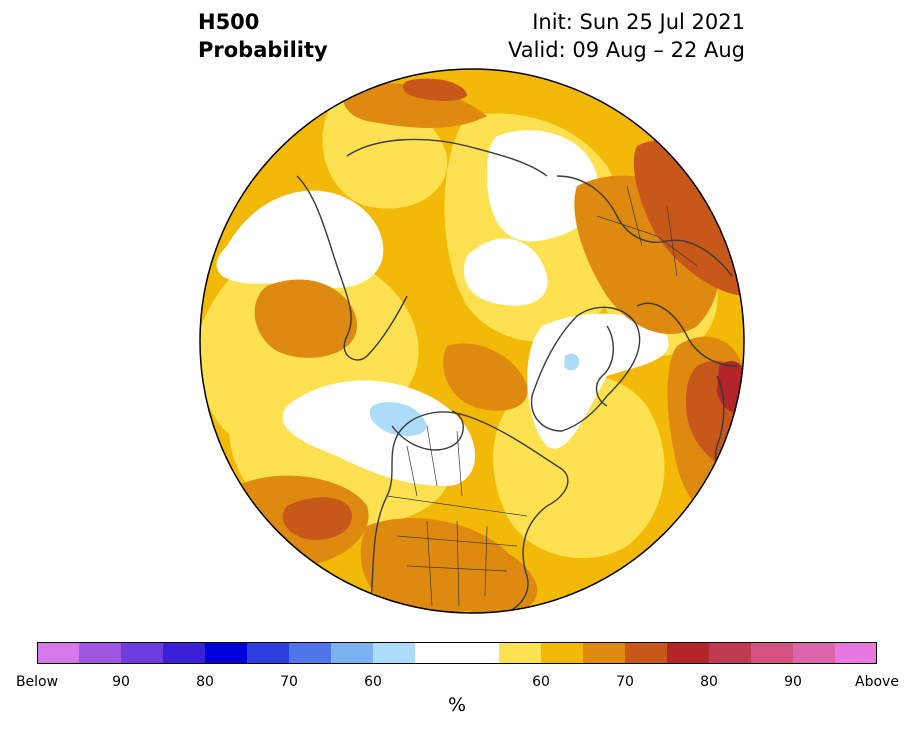  I want to click on tick-label-above-60: 60, so click(541, 682).